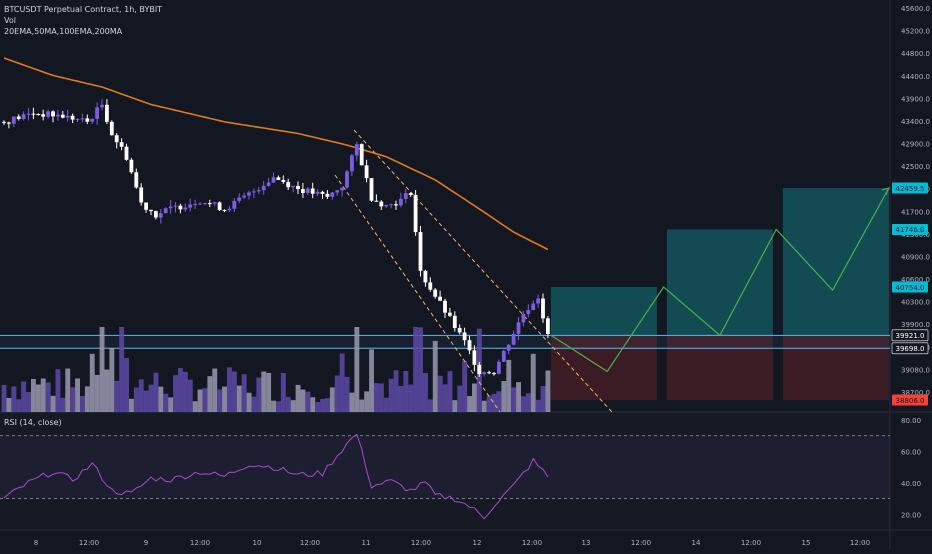 The height and width of the screenshot is (554, 932). What do you see at coordinates (477, 543) in the screenshot?
I see `time-tick-label: 12` at bounding box center [477, 543].